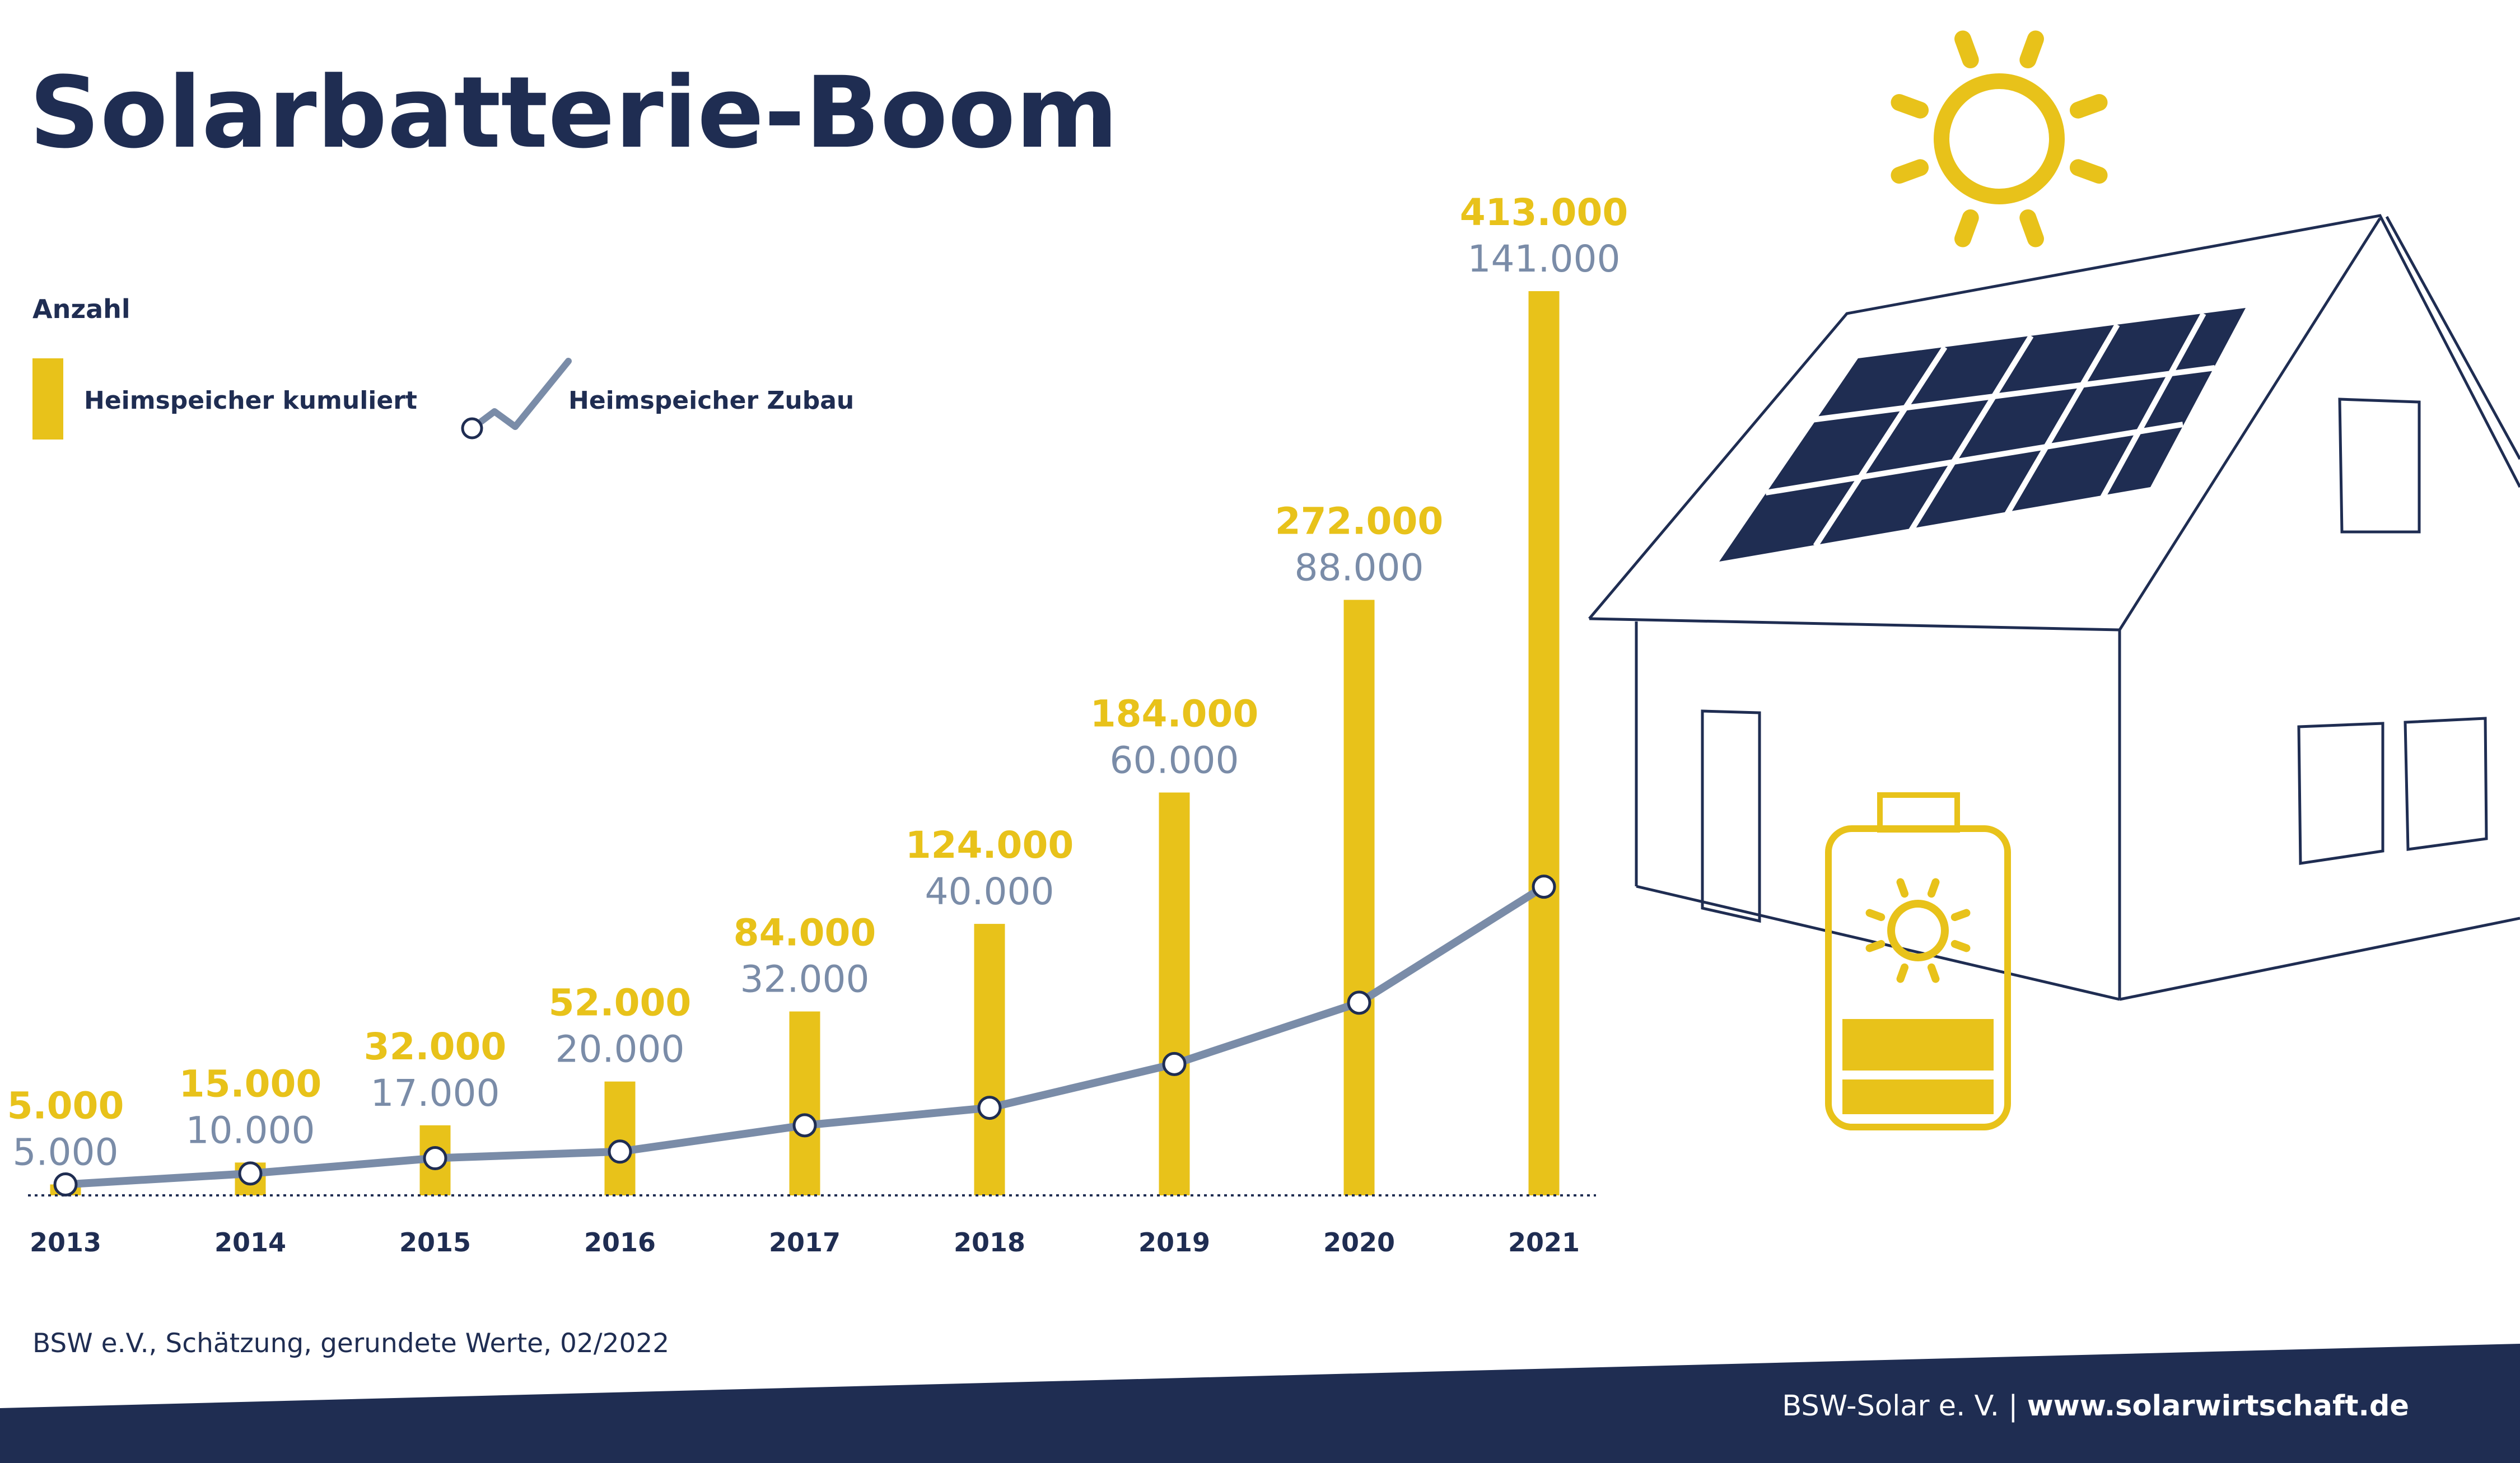  What do you see at coordinates (621, 1049) in the screenshot?
I see `value-label-zubau: 20.000` at bounding box center [621, 1049].